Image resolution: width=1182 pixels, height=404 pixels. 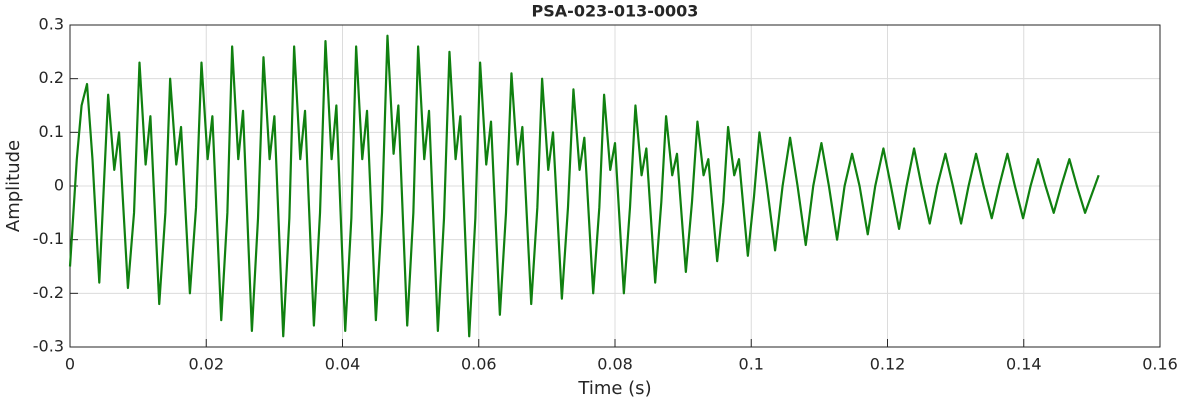 I want to click on y-tick-label: -0.3, so click(x=48, y=346).